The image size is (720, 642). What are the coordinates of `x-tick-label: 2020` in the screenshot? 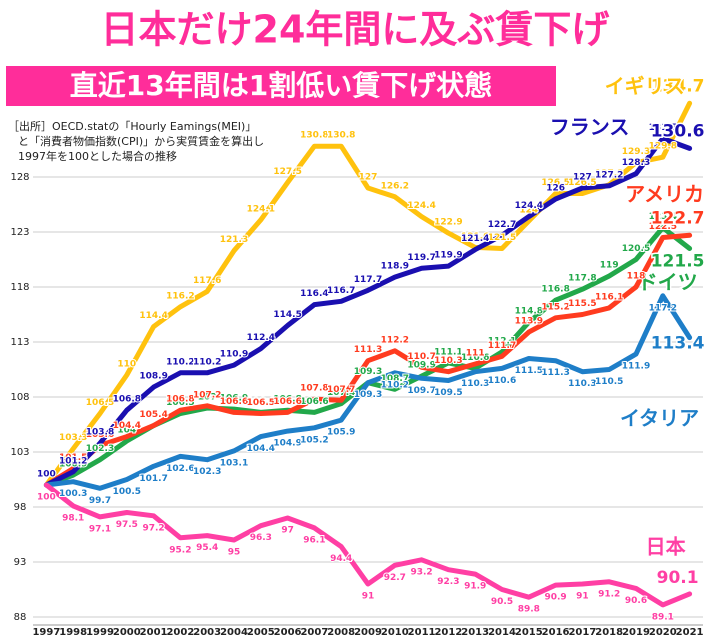 It's located at (663, 632).